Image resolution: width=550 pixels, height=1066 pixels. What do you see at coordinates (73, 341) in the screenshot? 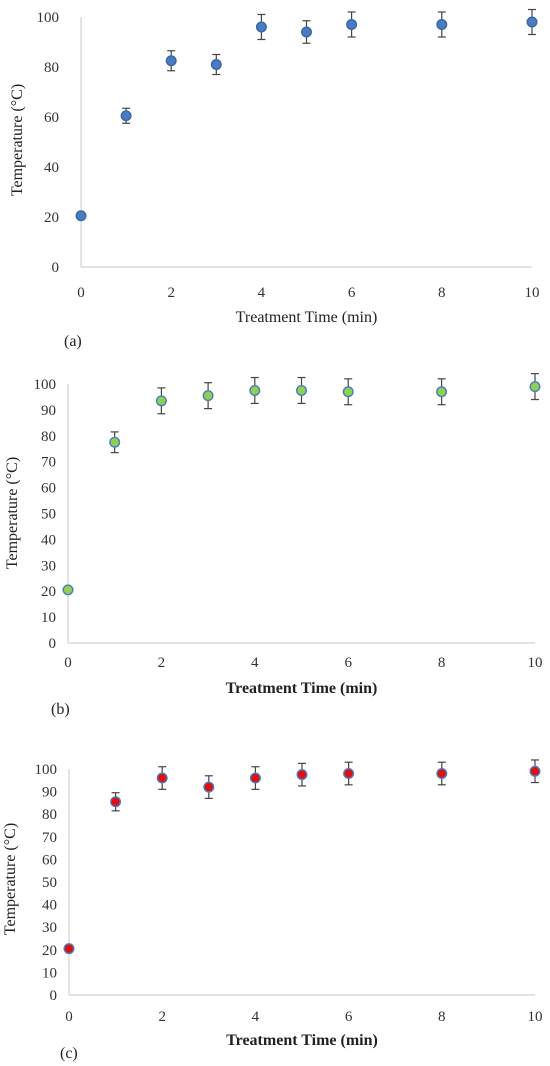
I see `panel-label: (a)` at bounding box center [73, 341].